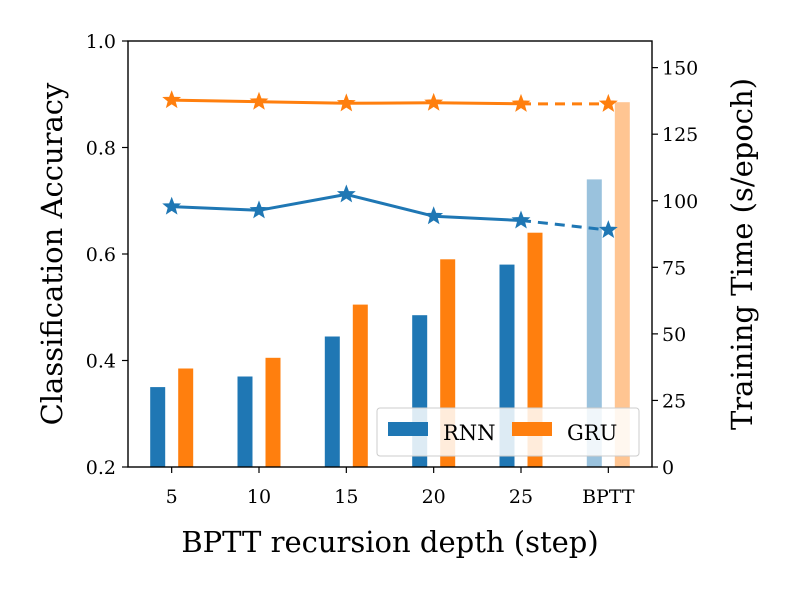 The width and height of the screenshot is (789, 592). I want to click on y-right-tick-label: 0, so click(668, 468).